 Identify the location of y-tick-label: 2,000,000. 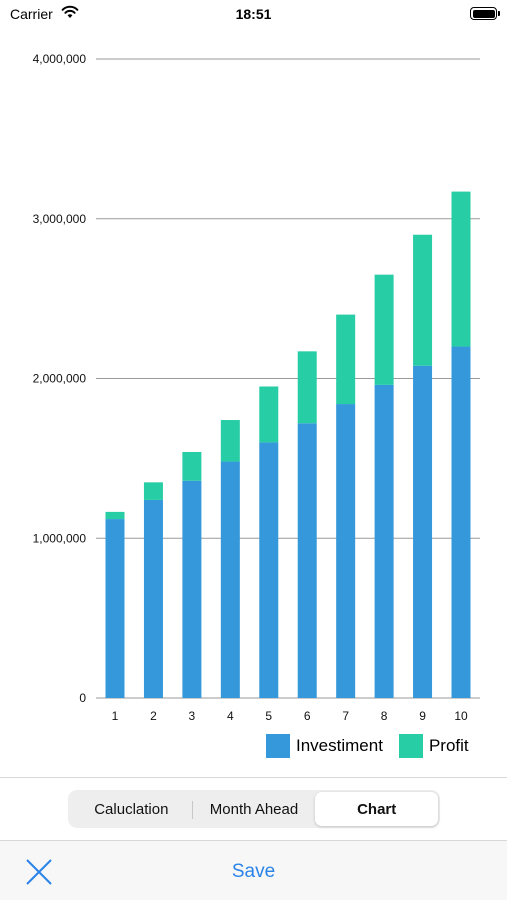
(60, 379).